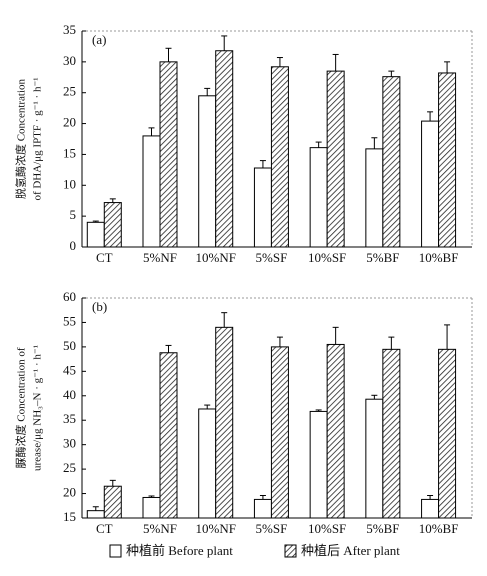 Image resolution: width=487 pixels, height=576 pixels. Describe the element at coordinates (69, 296) in the screenshot. I see `y-tick-label: 60` at that location.